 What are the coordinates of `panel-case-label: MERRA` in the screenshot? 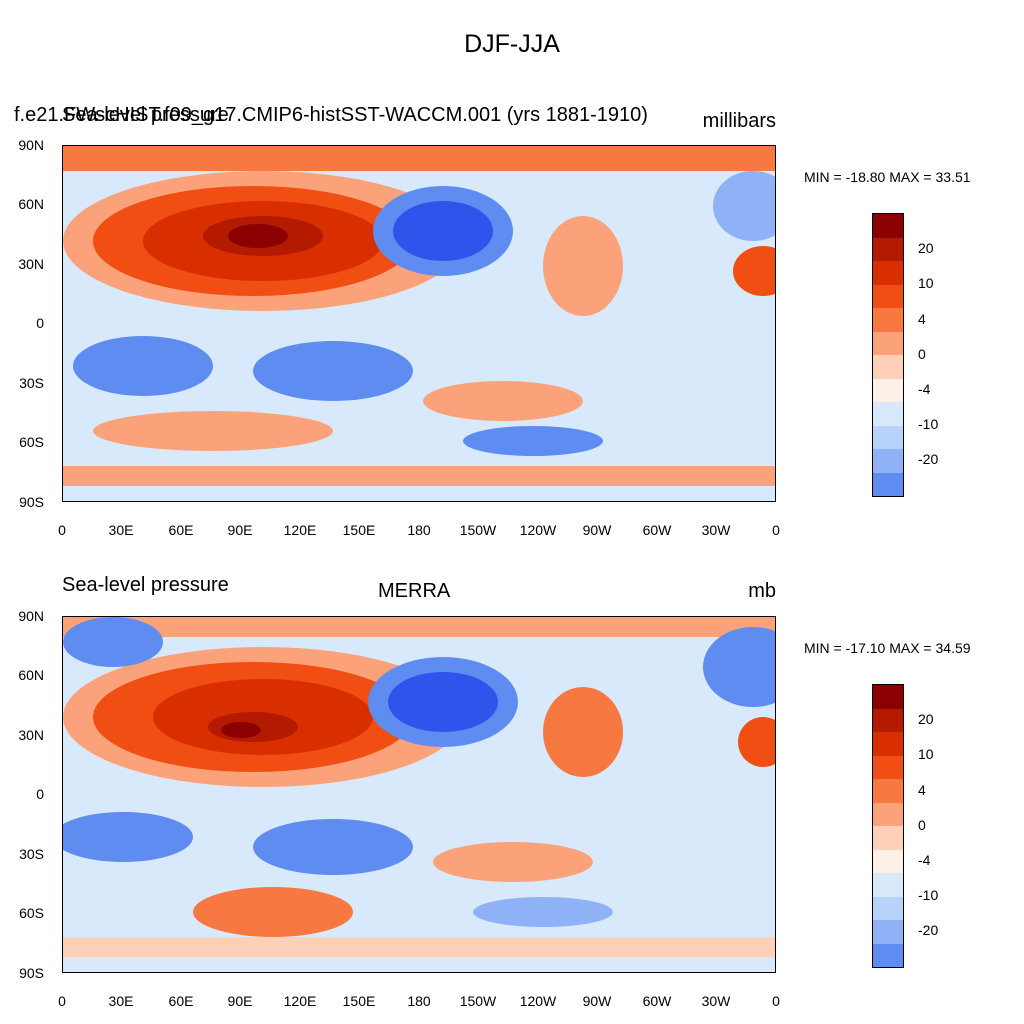 It's located at (414, 591).